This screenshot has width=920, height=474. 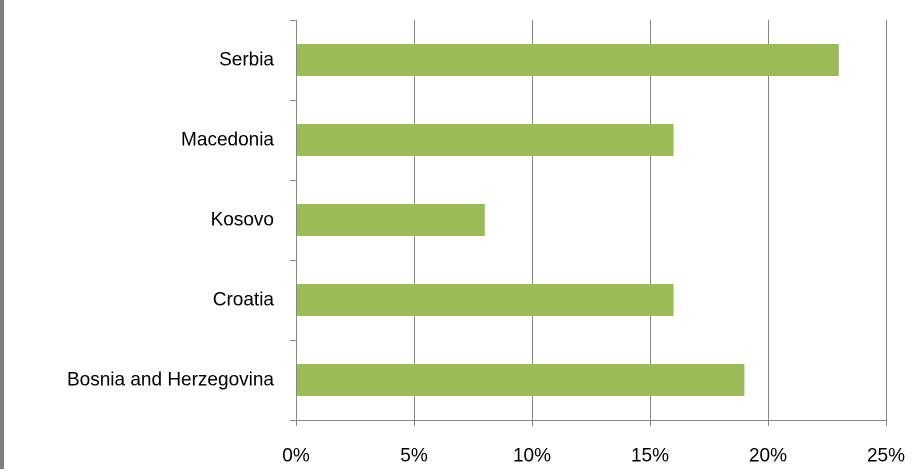 I want to click on category-label: Croatia, so click(x=244, y=300).